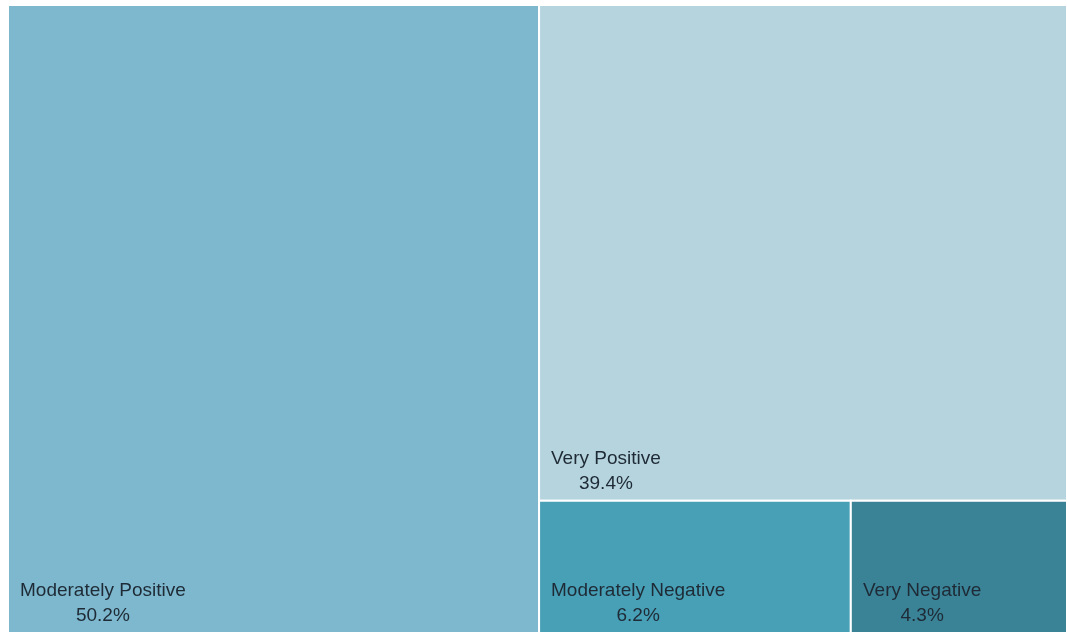 This screenshot has height=633, width=1067. Describe the element at coordinates (922, 614) in the screenshot. I see `data-label: 4.3%` at that location.